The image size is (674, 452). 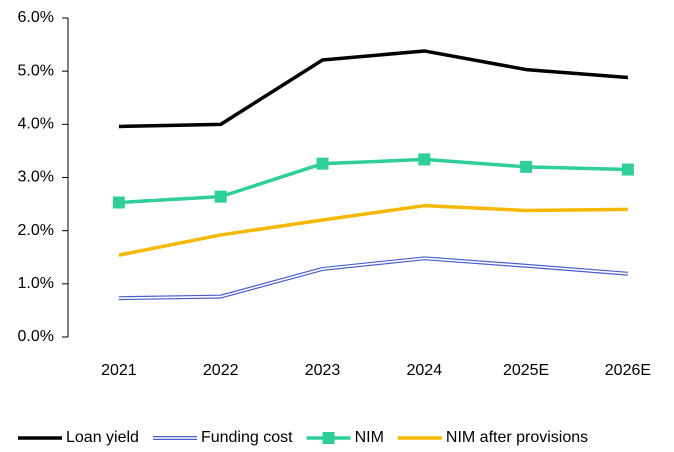 I want to click on y-tick-label: 0.0%, so click(x=36, y=336).